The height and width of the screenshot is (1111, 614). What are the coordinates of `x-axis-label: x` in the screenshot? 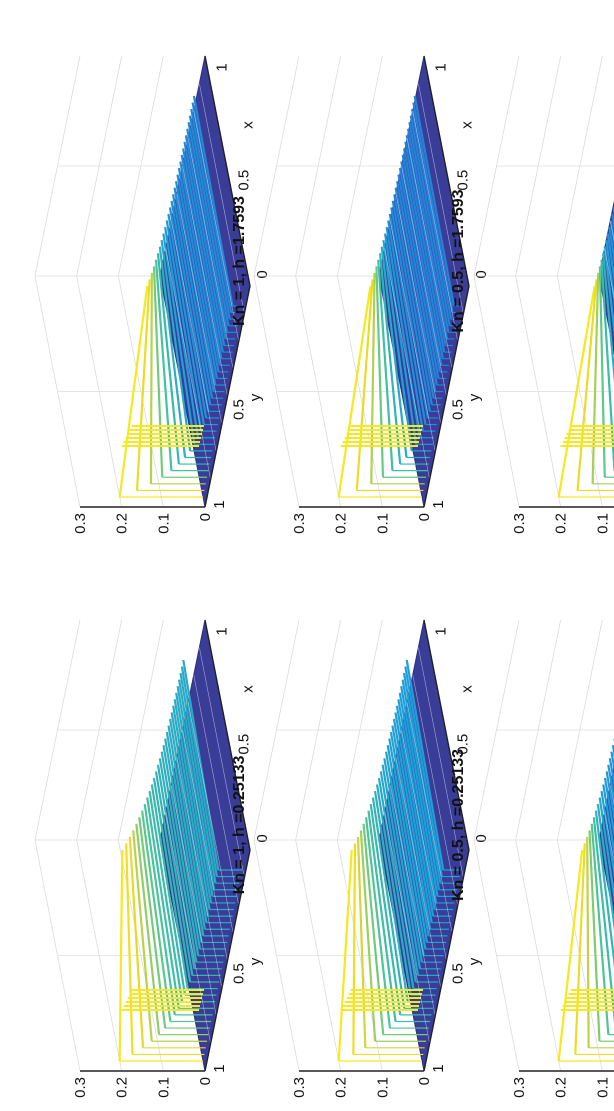 It's located at (248, 125).